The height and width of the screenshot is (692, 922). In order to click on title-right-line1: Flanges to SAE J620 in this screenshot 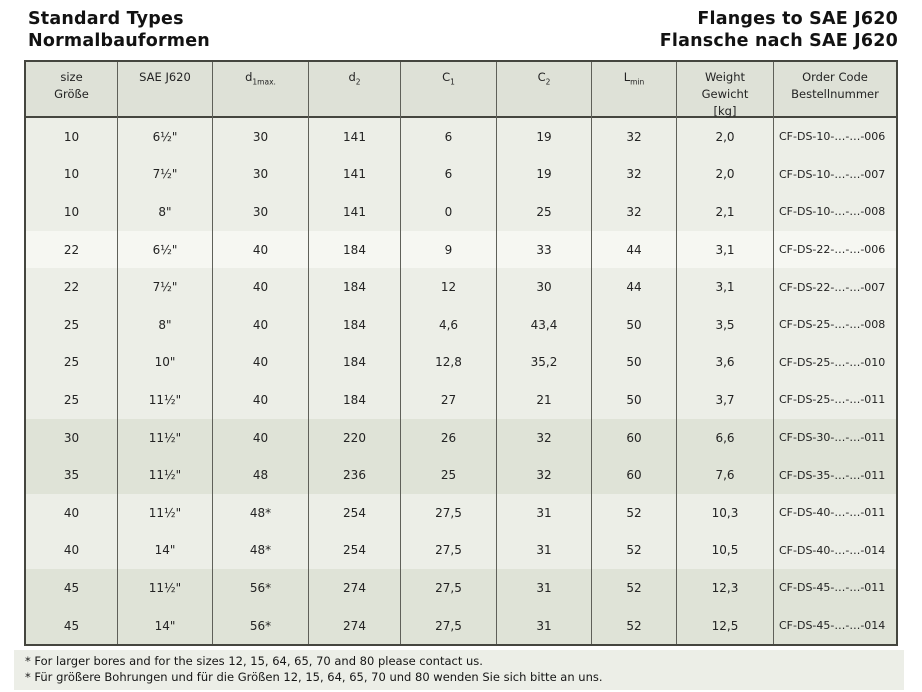, I will do `click(797, 19)`.